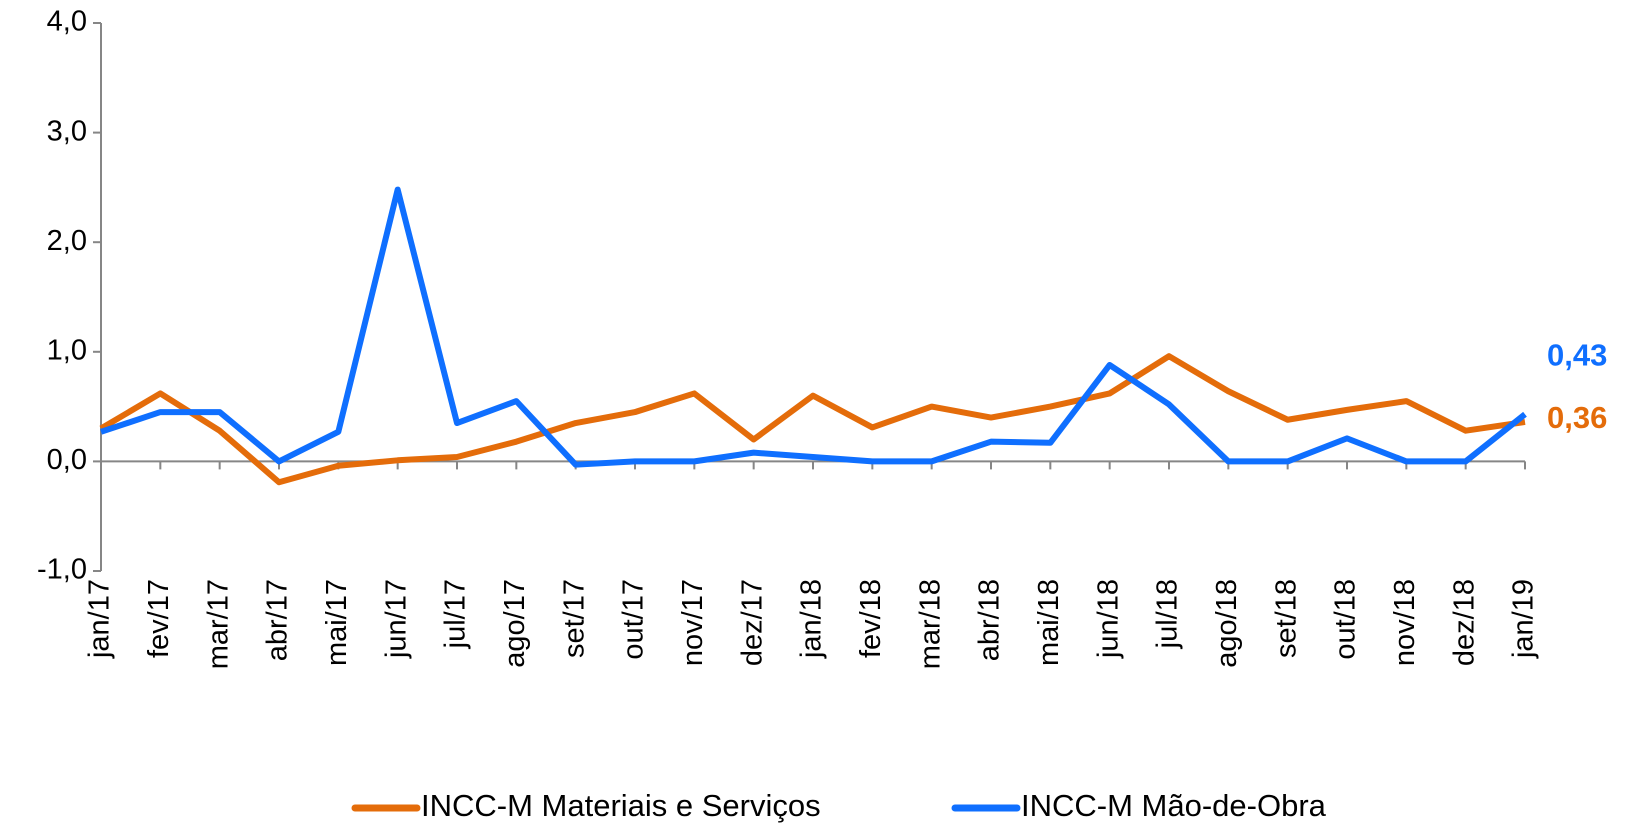  I want to click on y-tick-label: 4,0, so click(67, 22).